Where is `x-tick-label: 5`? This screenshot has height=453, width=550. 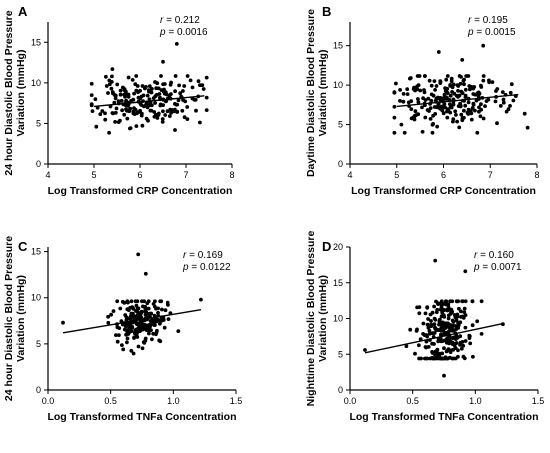 x-tick-label: 5 is located at coordinates (93, 175).